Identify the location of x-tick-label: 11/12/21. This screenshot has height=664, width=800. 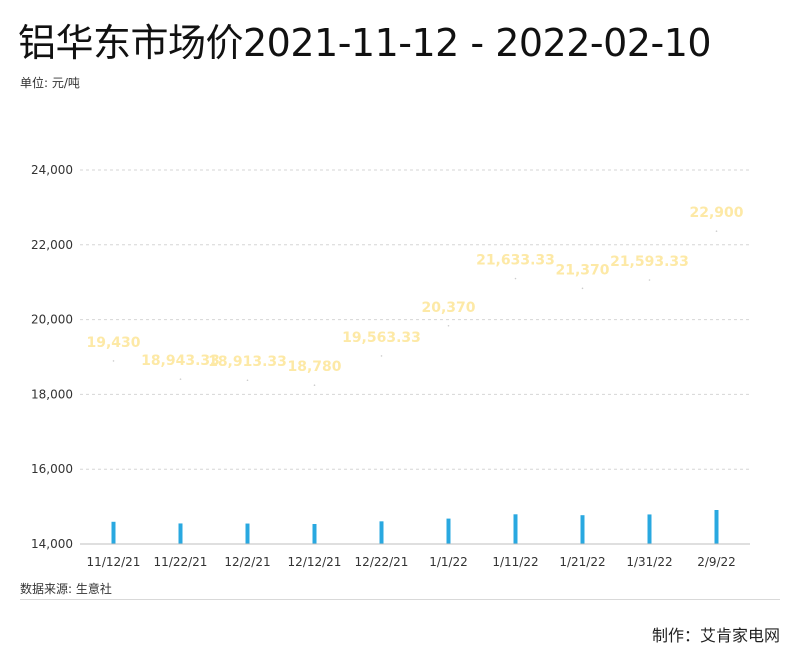
(114, 562).